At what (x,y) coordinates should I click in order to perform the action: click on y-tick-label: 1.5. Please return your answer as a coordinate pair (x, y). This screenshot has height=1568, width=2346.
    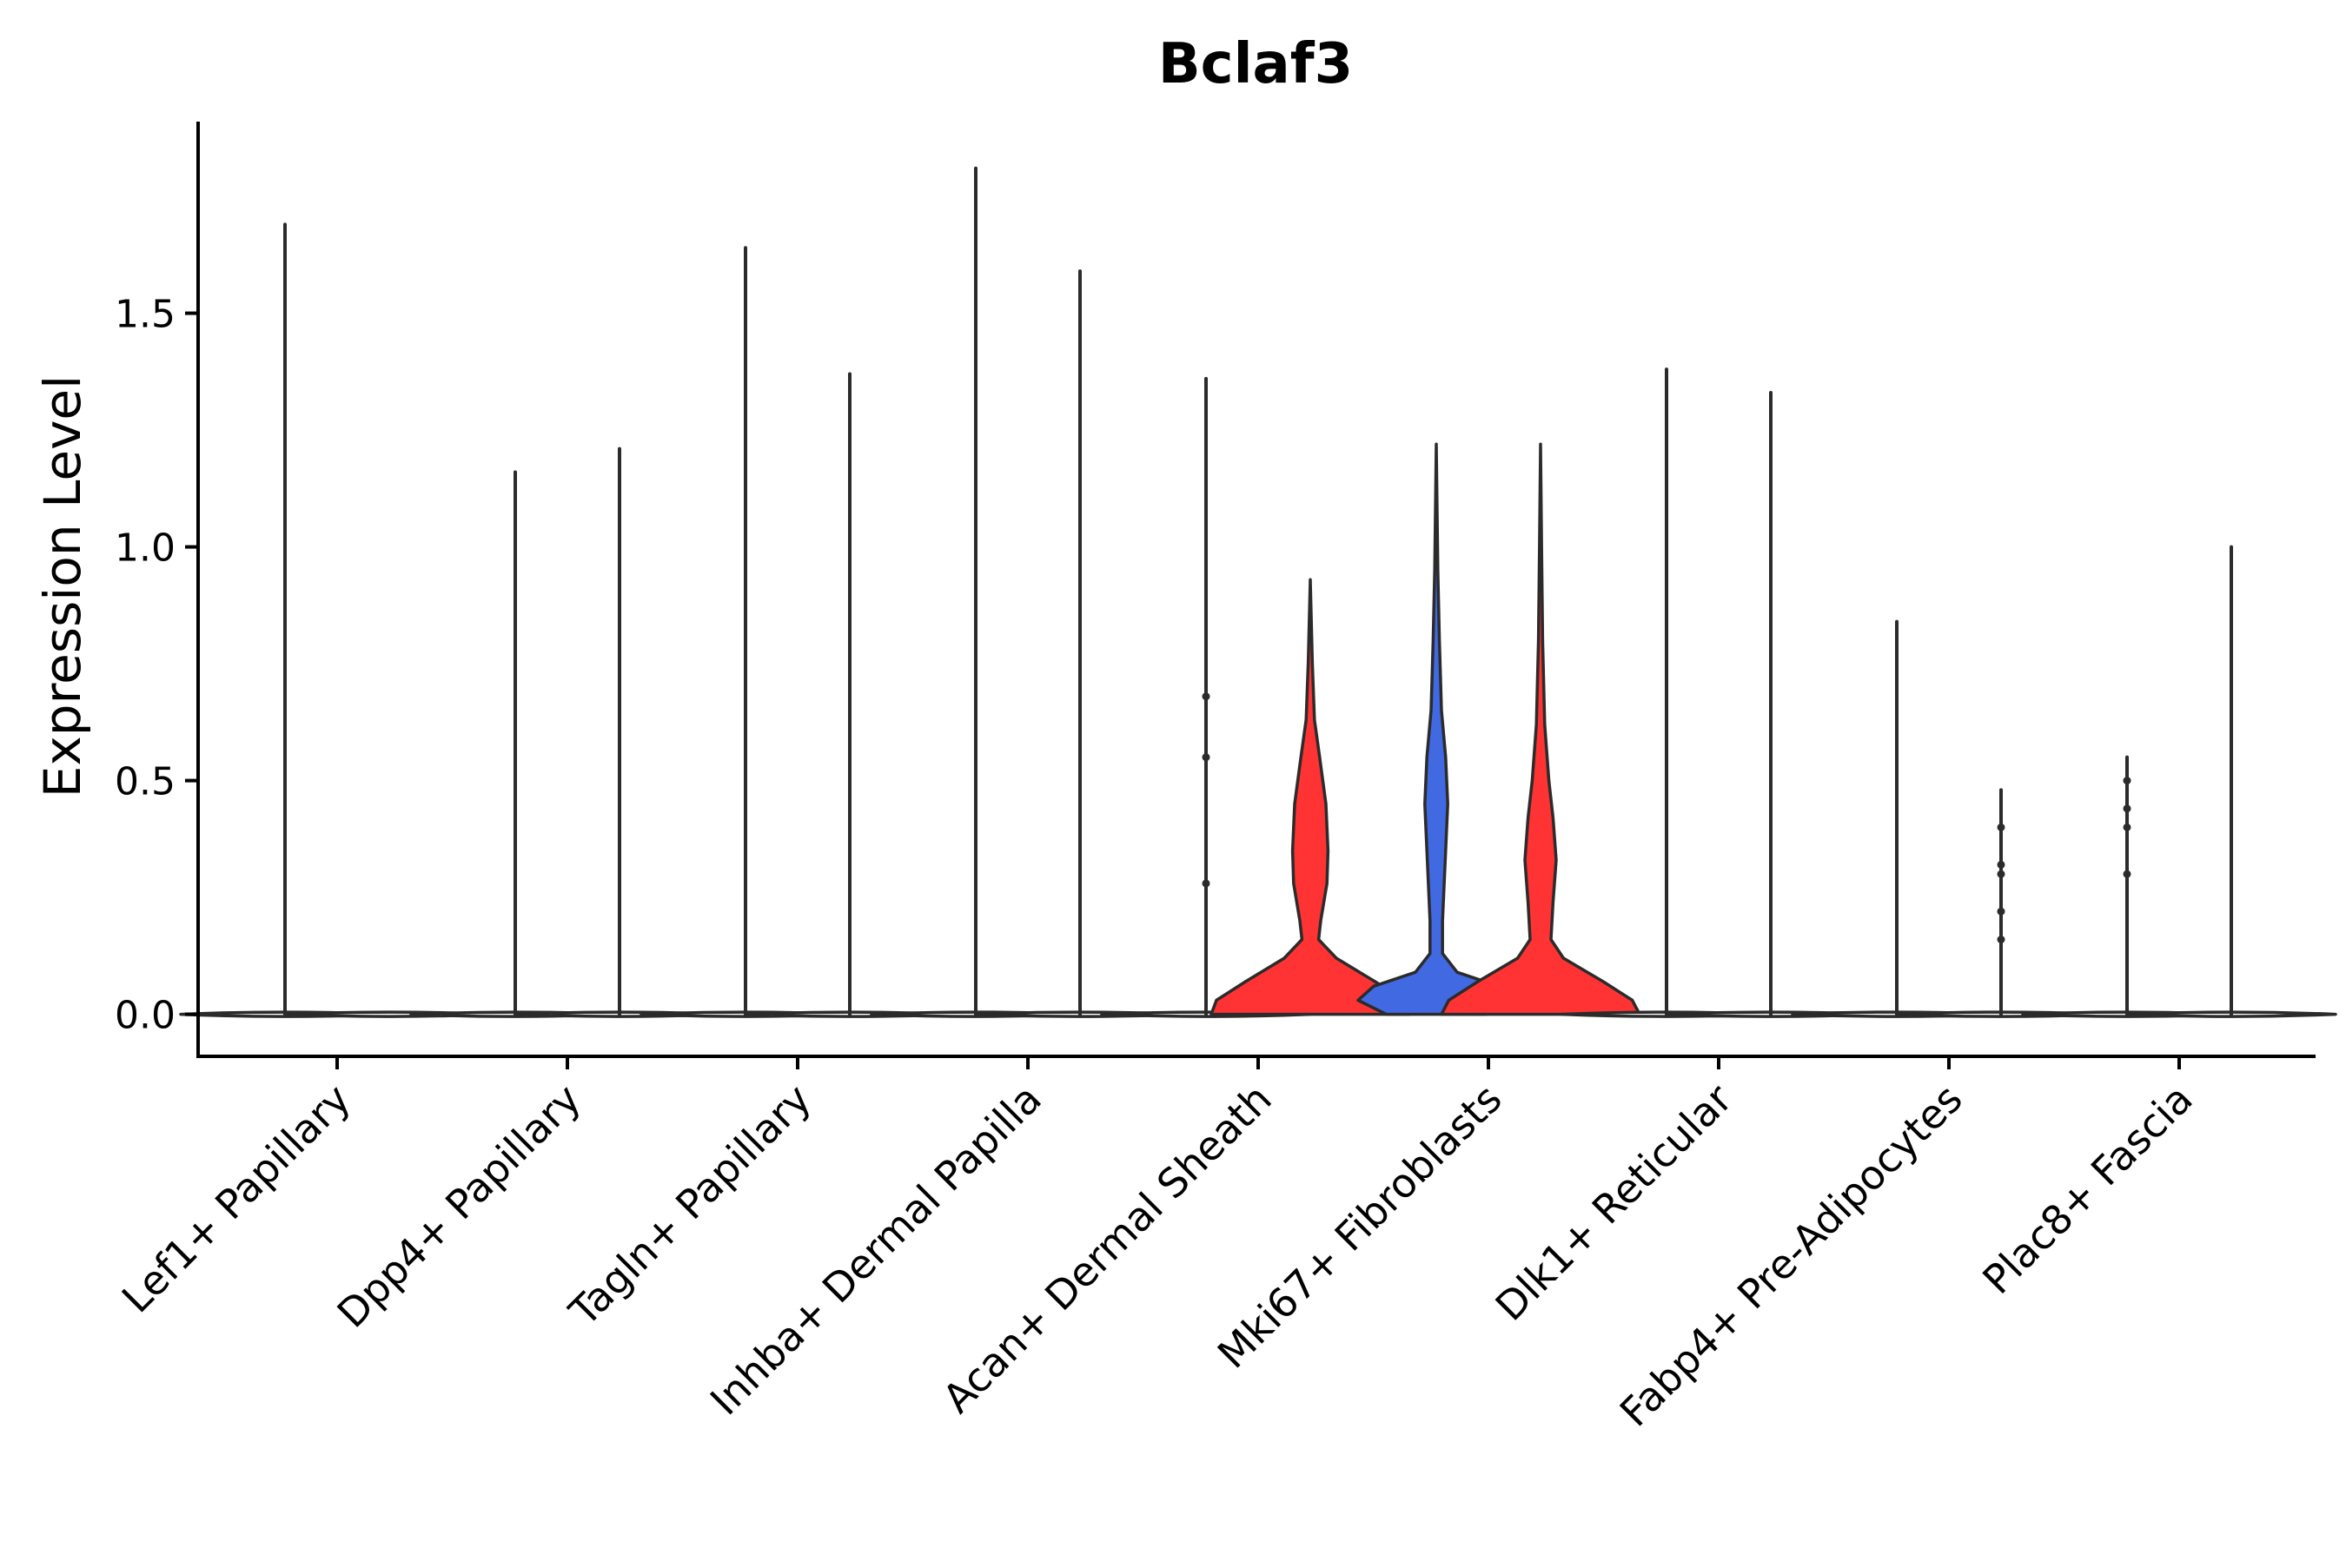
    Looking at the image, I should click on (145, 315).